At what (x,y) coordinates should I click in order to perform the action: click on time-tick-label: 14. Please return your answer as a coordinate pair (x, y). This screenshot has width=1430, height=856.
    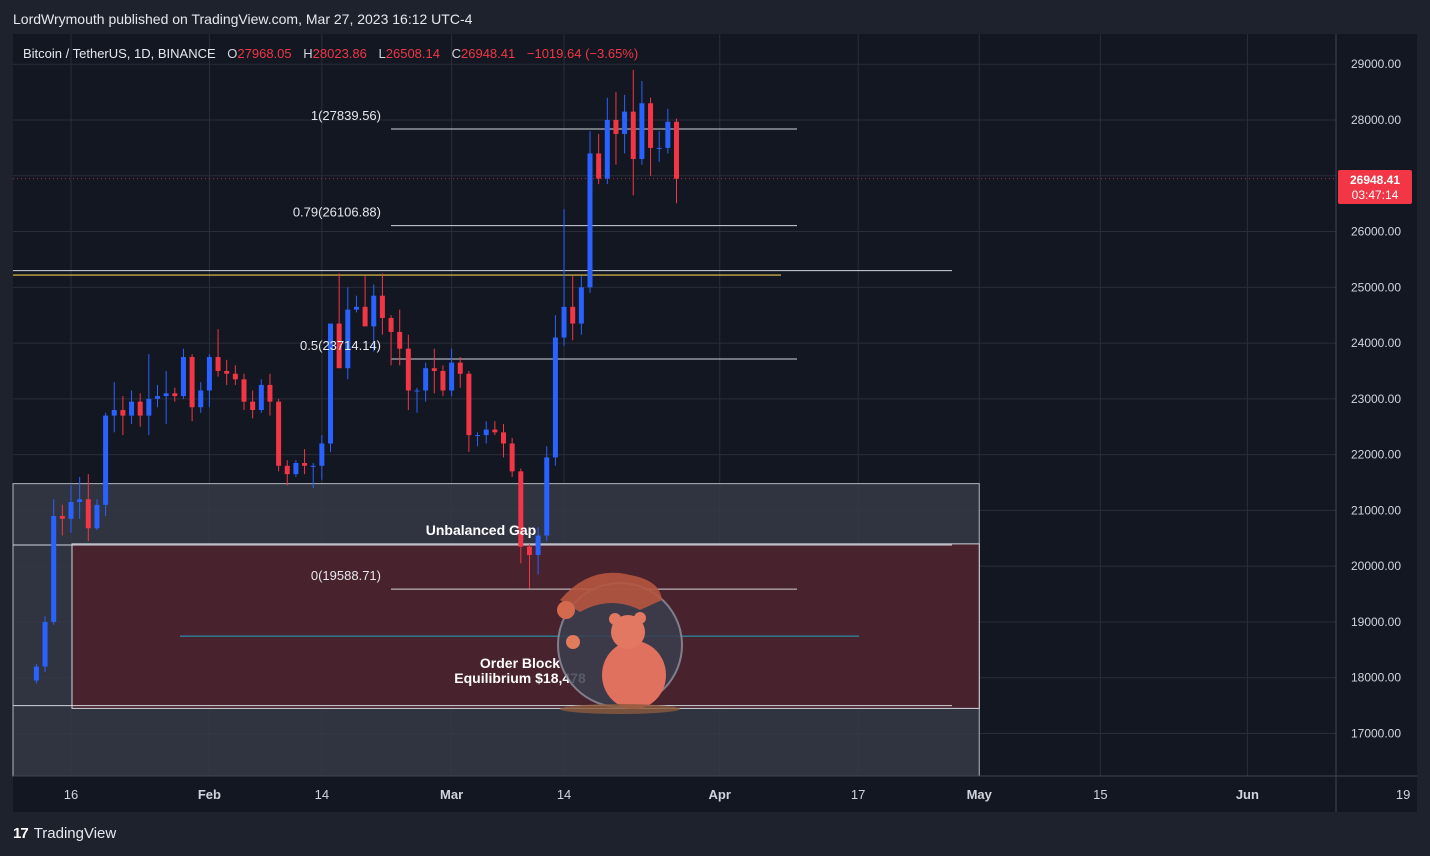
    Looking at the image, I should click on (322, 794).